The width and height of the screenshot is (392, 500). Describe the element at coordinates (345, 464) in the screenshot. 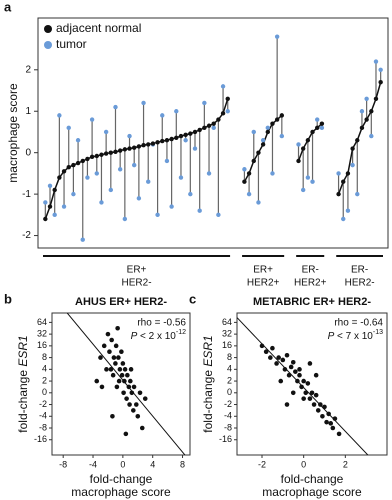

I see `x-tick-label: 2` at that location.